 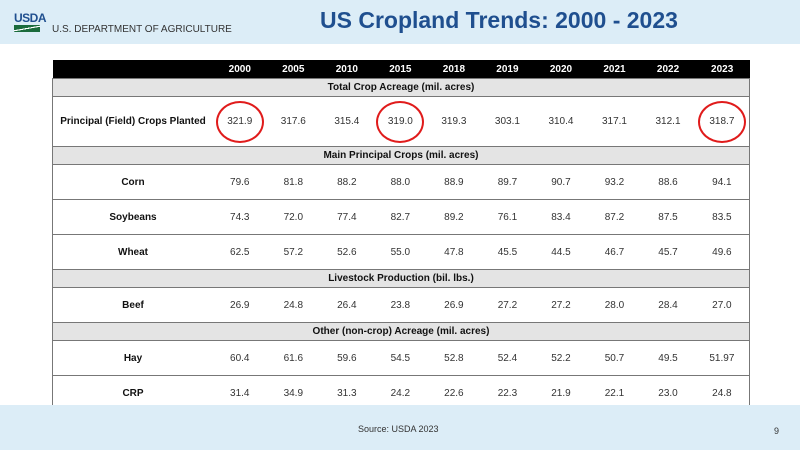 What do you see at coordinates (293, 358) in the screenshot?
I see `cell-value: 61.6` at bounding box center [293, 358].